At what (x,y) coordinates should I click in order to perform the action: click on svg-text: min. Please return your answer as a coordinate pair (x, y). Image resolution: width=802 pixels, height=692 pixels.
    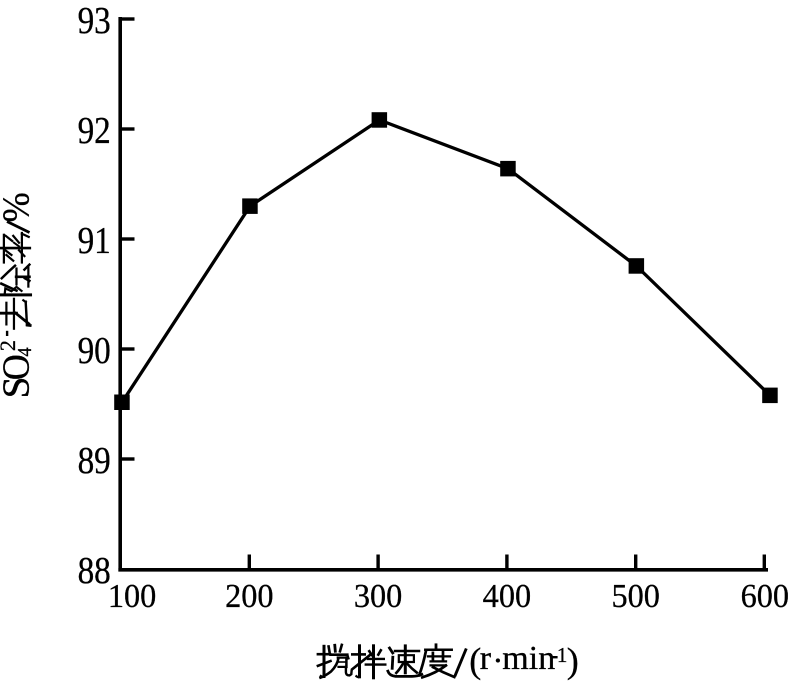
    Looking at the image, I should click on (528, 658).